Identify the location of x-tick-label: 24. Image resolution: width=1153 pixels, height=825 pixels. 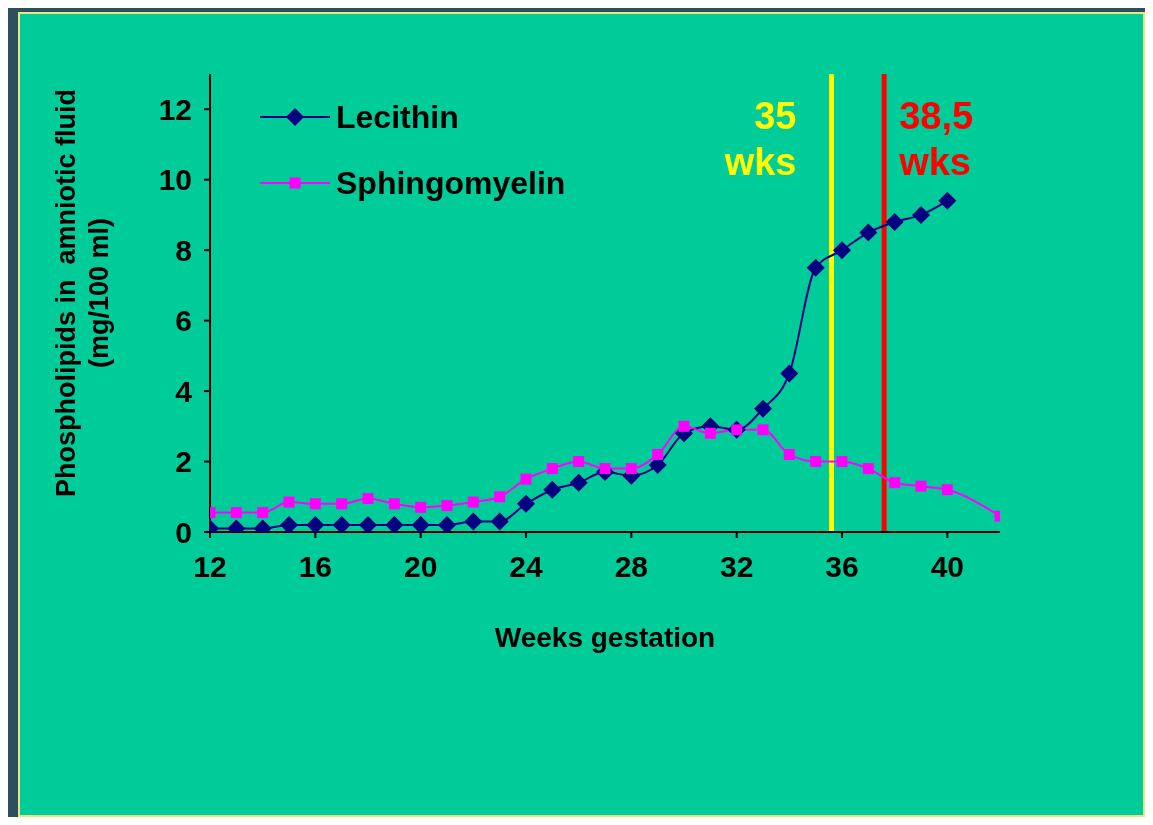
(526, 567).